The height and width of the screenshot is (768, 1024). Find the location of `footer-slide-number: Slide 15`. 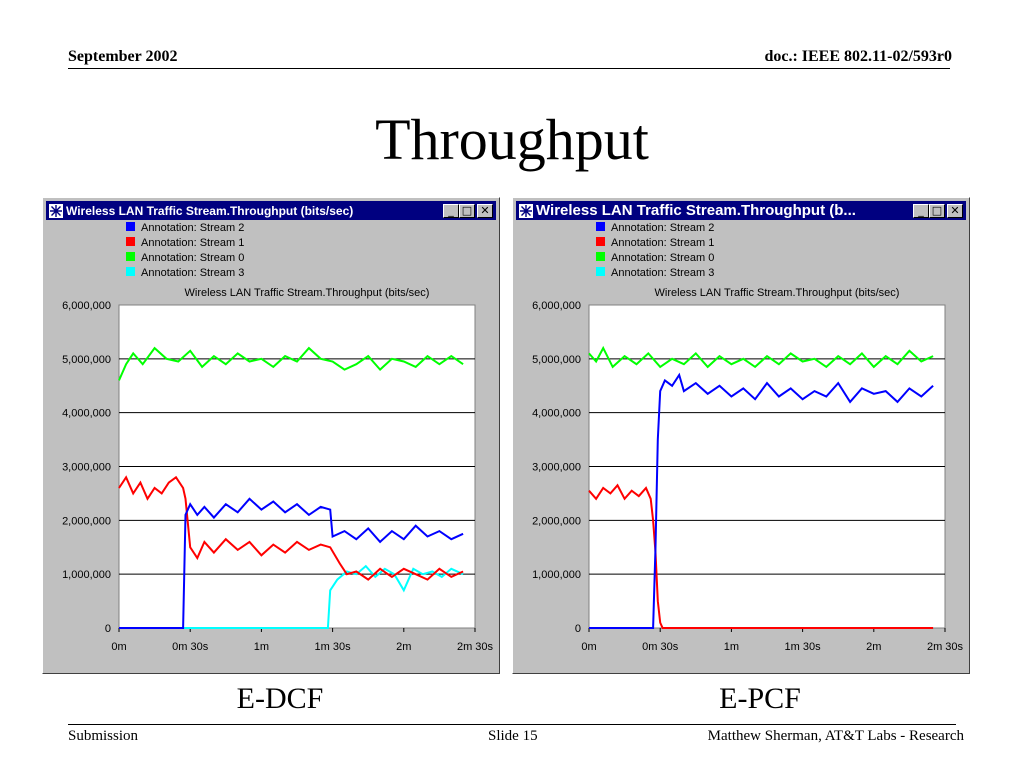

footer-slide-number: Slide 15 is located at coordinates (513, 736).